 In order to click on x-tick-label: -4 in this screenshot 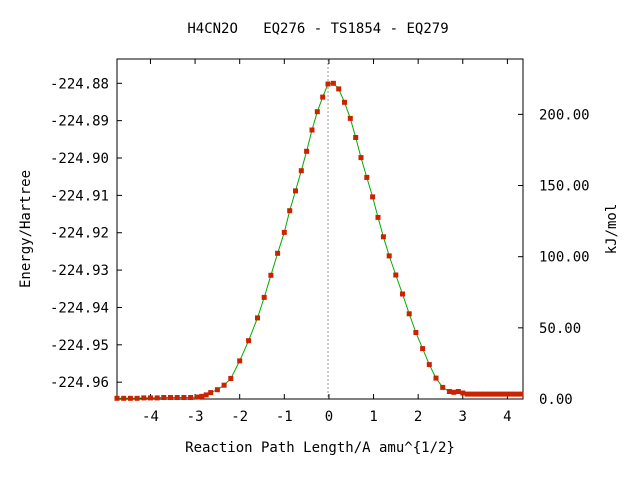, I will do `click(150, 417)`.